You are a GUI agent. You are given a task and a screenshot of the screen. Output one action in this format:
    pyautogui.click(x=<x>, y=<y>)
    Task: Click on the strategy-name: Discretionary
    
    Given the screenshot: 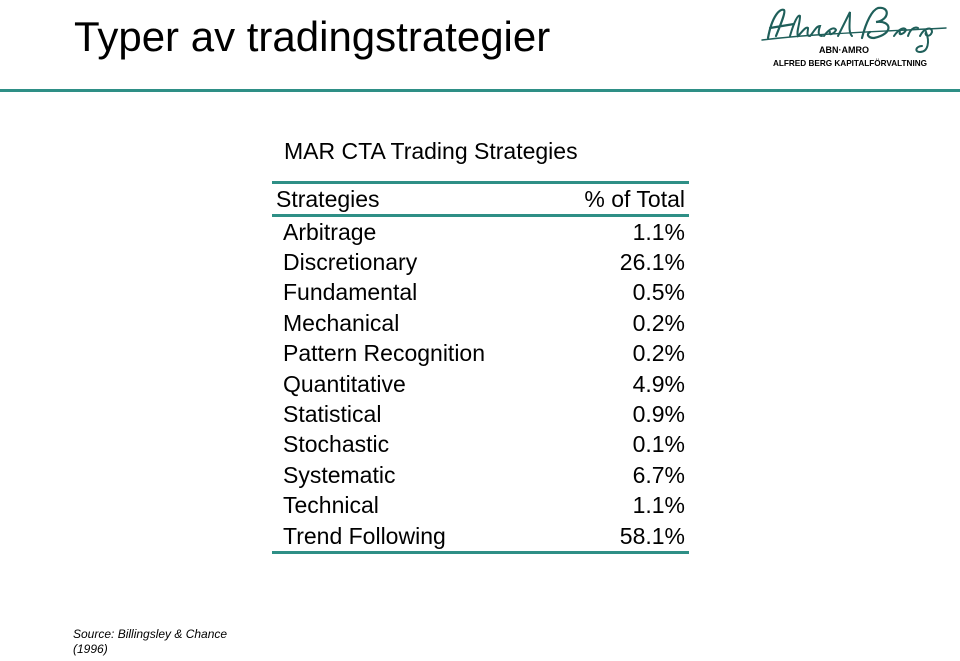 What is the action you would take?
    pyautogui.click(x=350, y=262)
    